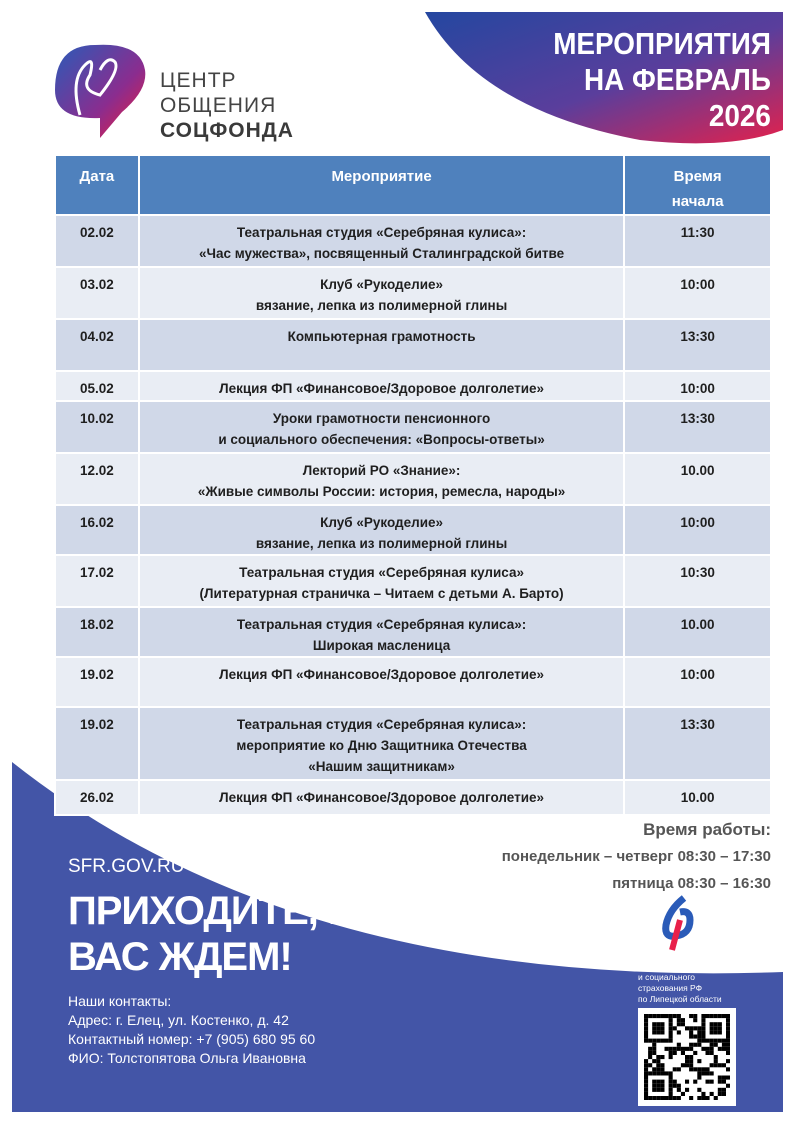 Image resolution: width=793 pixels, height=1122 pixels. What do you see at coordinates (677, 79) in the screenshot?
I see `title-line: НА ФЕВРАЛЬ` at bounding box center [677, 79].